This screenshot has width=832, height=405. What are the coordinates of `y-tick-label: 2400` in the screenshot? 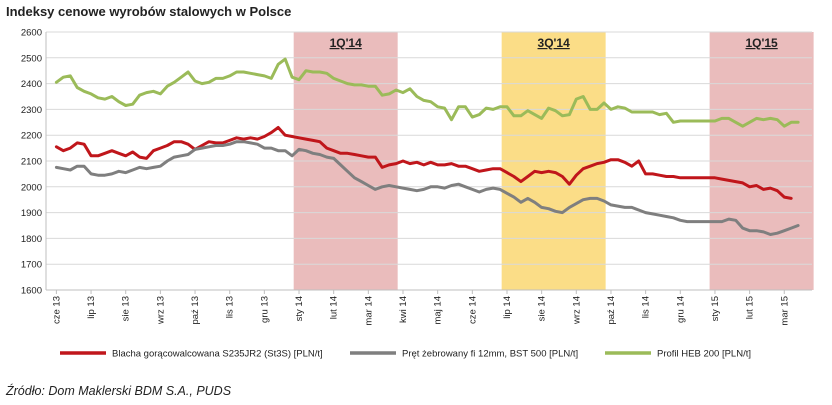 It's located at (31, 84).